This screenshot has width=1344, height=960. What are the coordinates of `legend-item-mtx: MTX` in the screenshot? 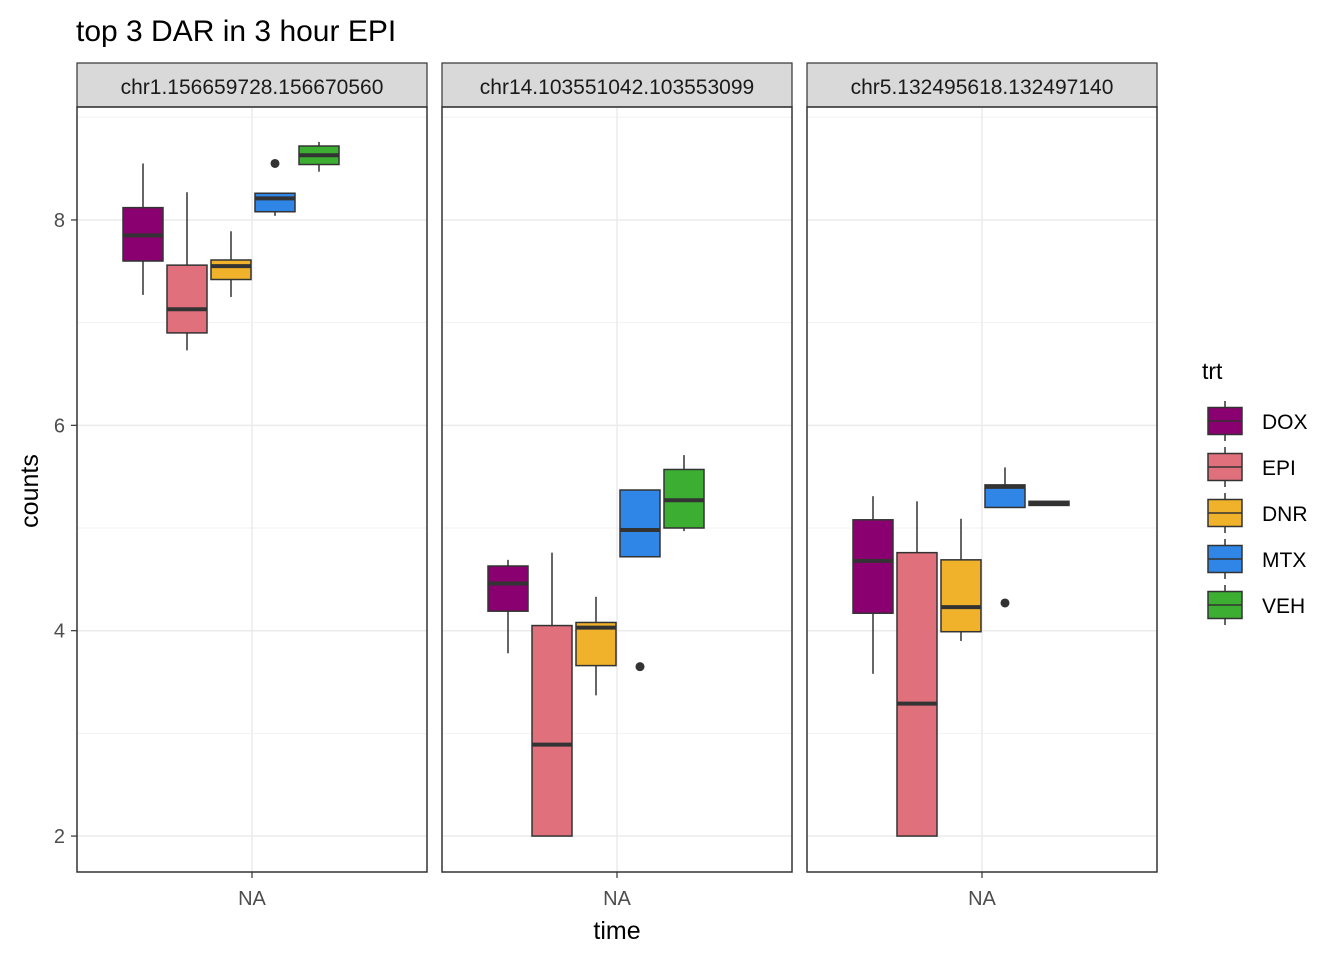 It's located at (1256, 559).